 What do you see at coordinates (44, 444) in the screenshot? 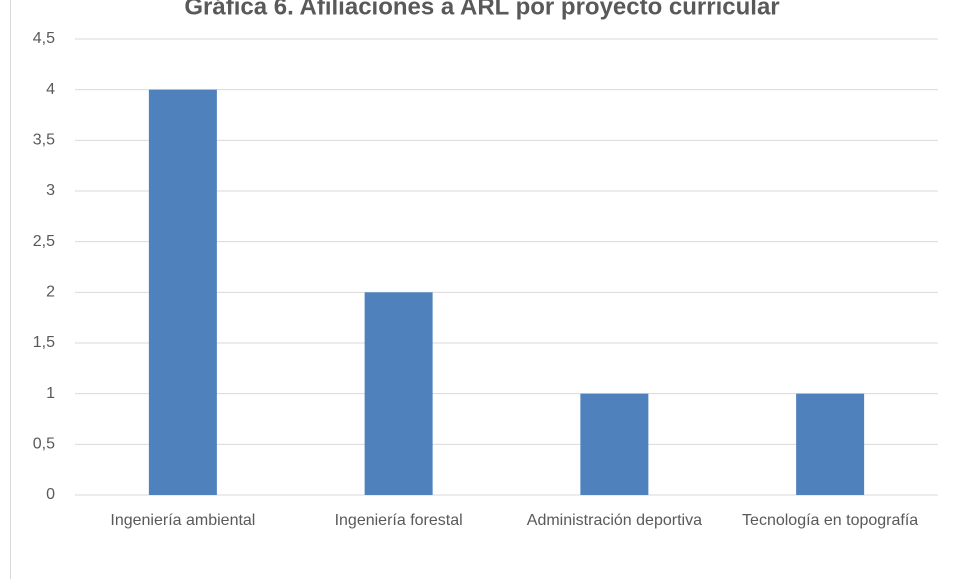
I see `y-tick-label: 0,5` at bounding box center [44, 444].